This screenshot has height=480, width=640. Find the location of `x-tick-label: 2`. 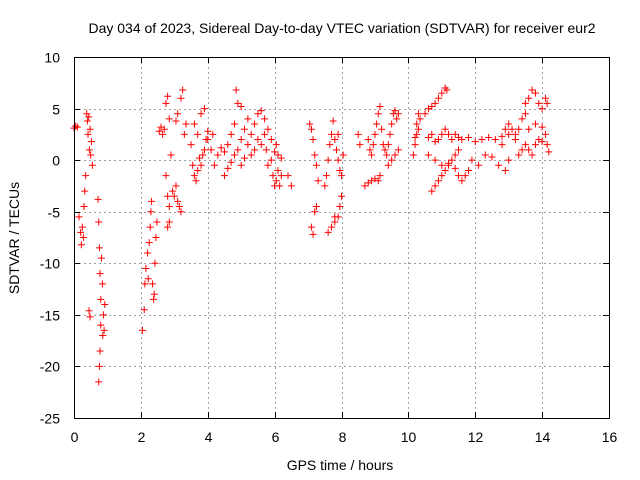

x-tick-label: 2 is located at coordinates (142, 437).